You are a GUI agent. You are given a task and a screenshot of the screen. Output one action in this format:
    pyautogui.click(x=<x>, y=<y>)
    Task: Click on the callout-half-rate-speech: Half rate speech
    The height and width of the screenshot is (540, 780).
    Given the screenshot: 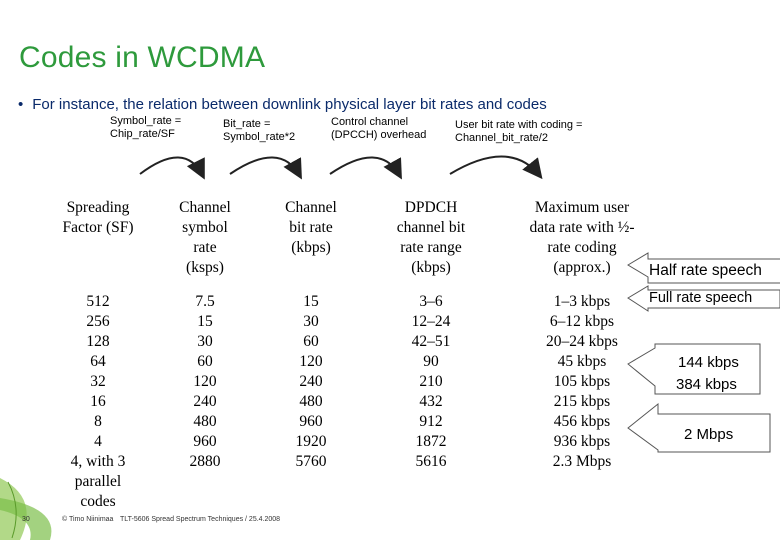 What is the action you would take?
    pyautogui.click(x=705, y=270)
    